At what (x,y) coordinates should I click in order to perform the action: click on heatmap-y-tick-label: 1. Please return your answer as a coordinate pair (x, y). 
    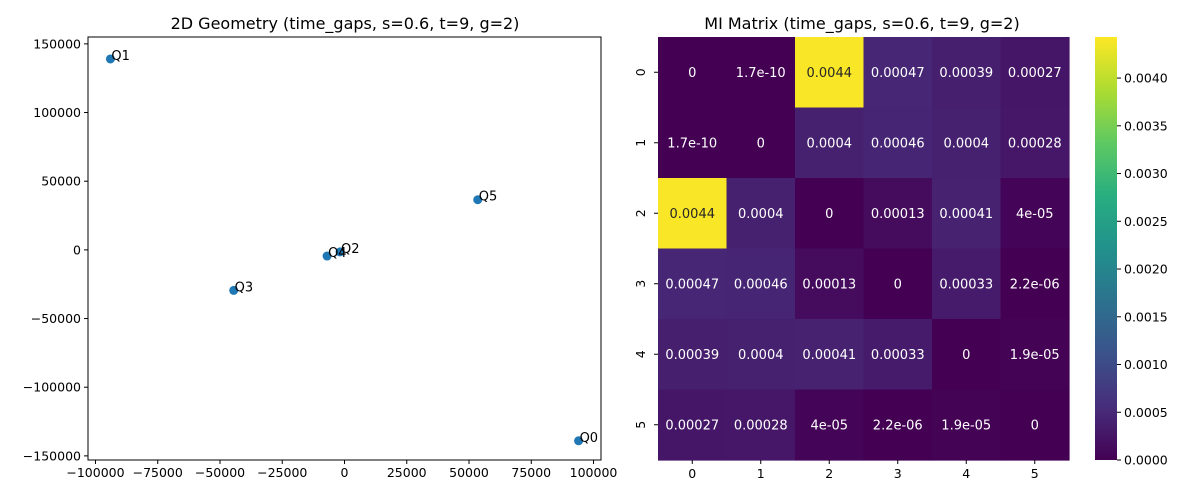
    Looking at the image, I should click on (640, 143).